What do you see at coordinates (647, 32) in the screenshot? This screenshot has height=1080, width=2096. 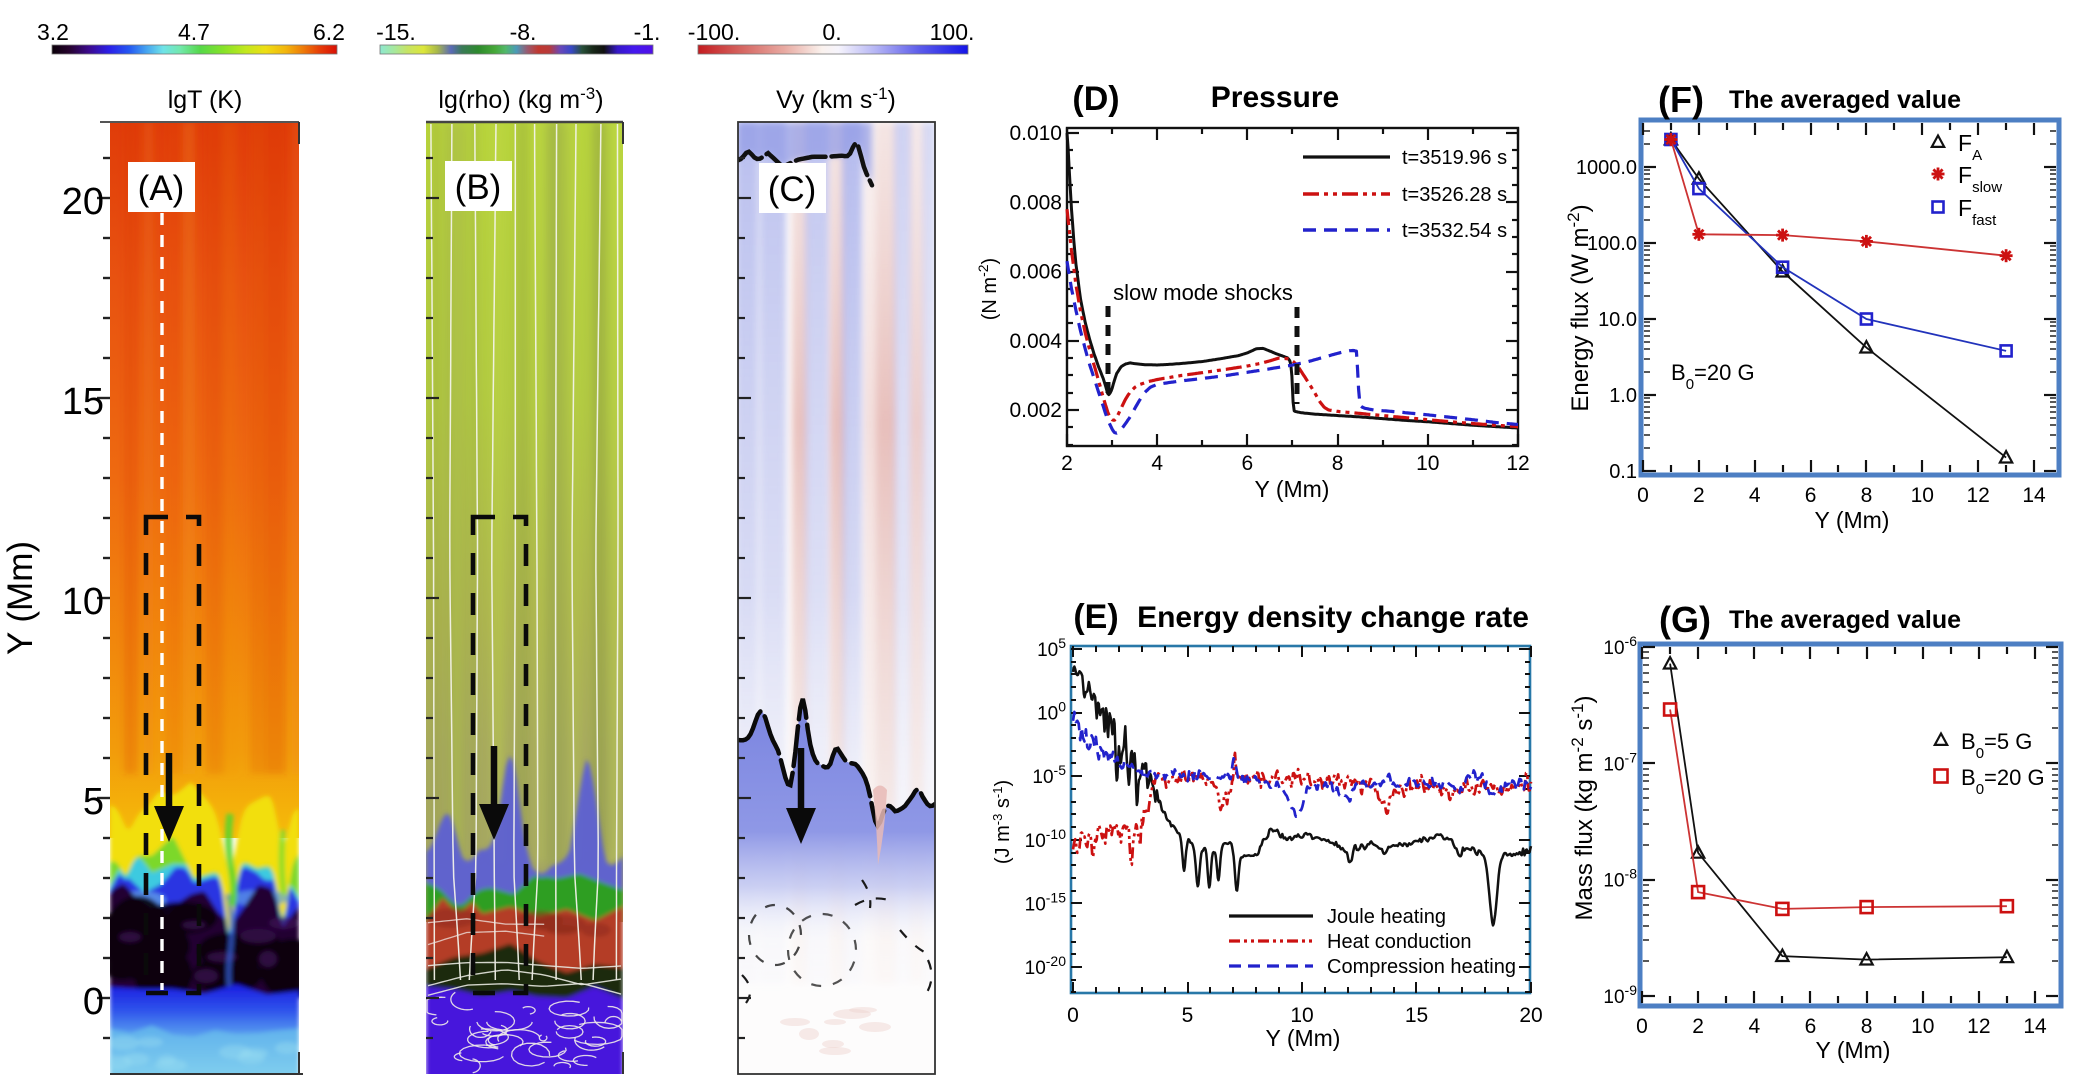 I see `svg-text: -1.` at bounding box center [647, 32].